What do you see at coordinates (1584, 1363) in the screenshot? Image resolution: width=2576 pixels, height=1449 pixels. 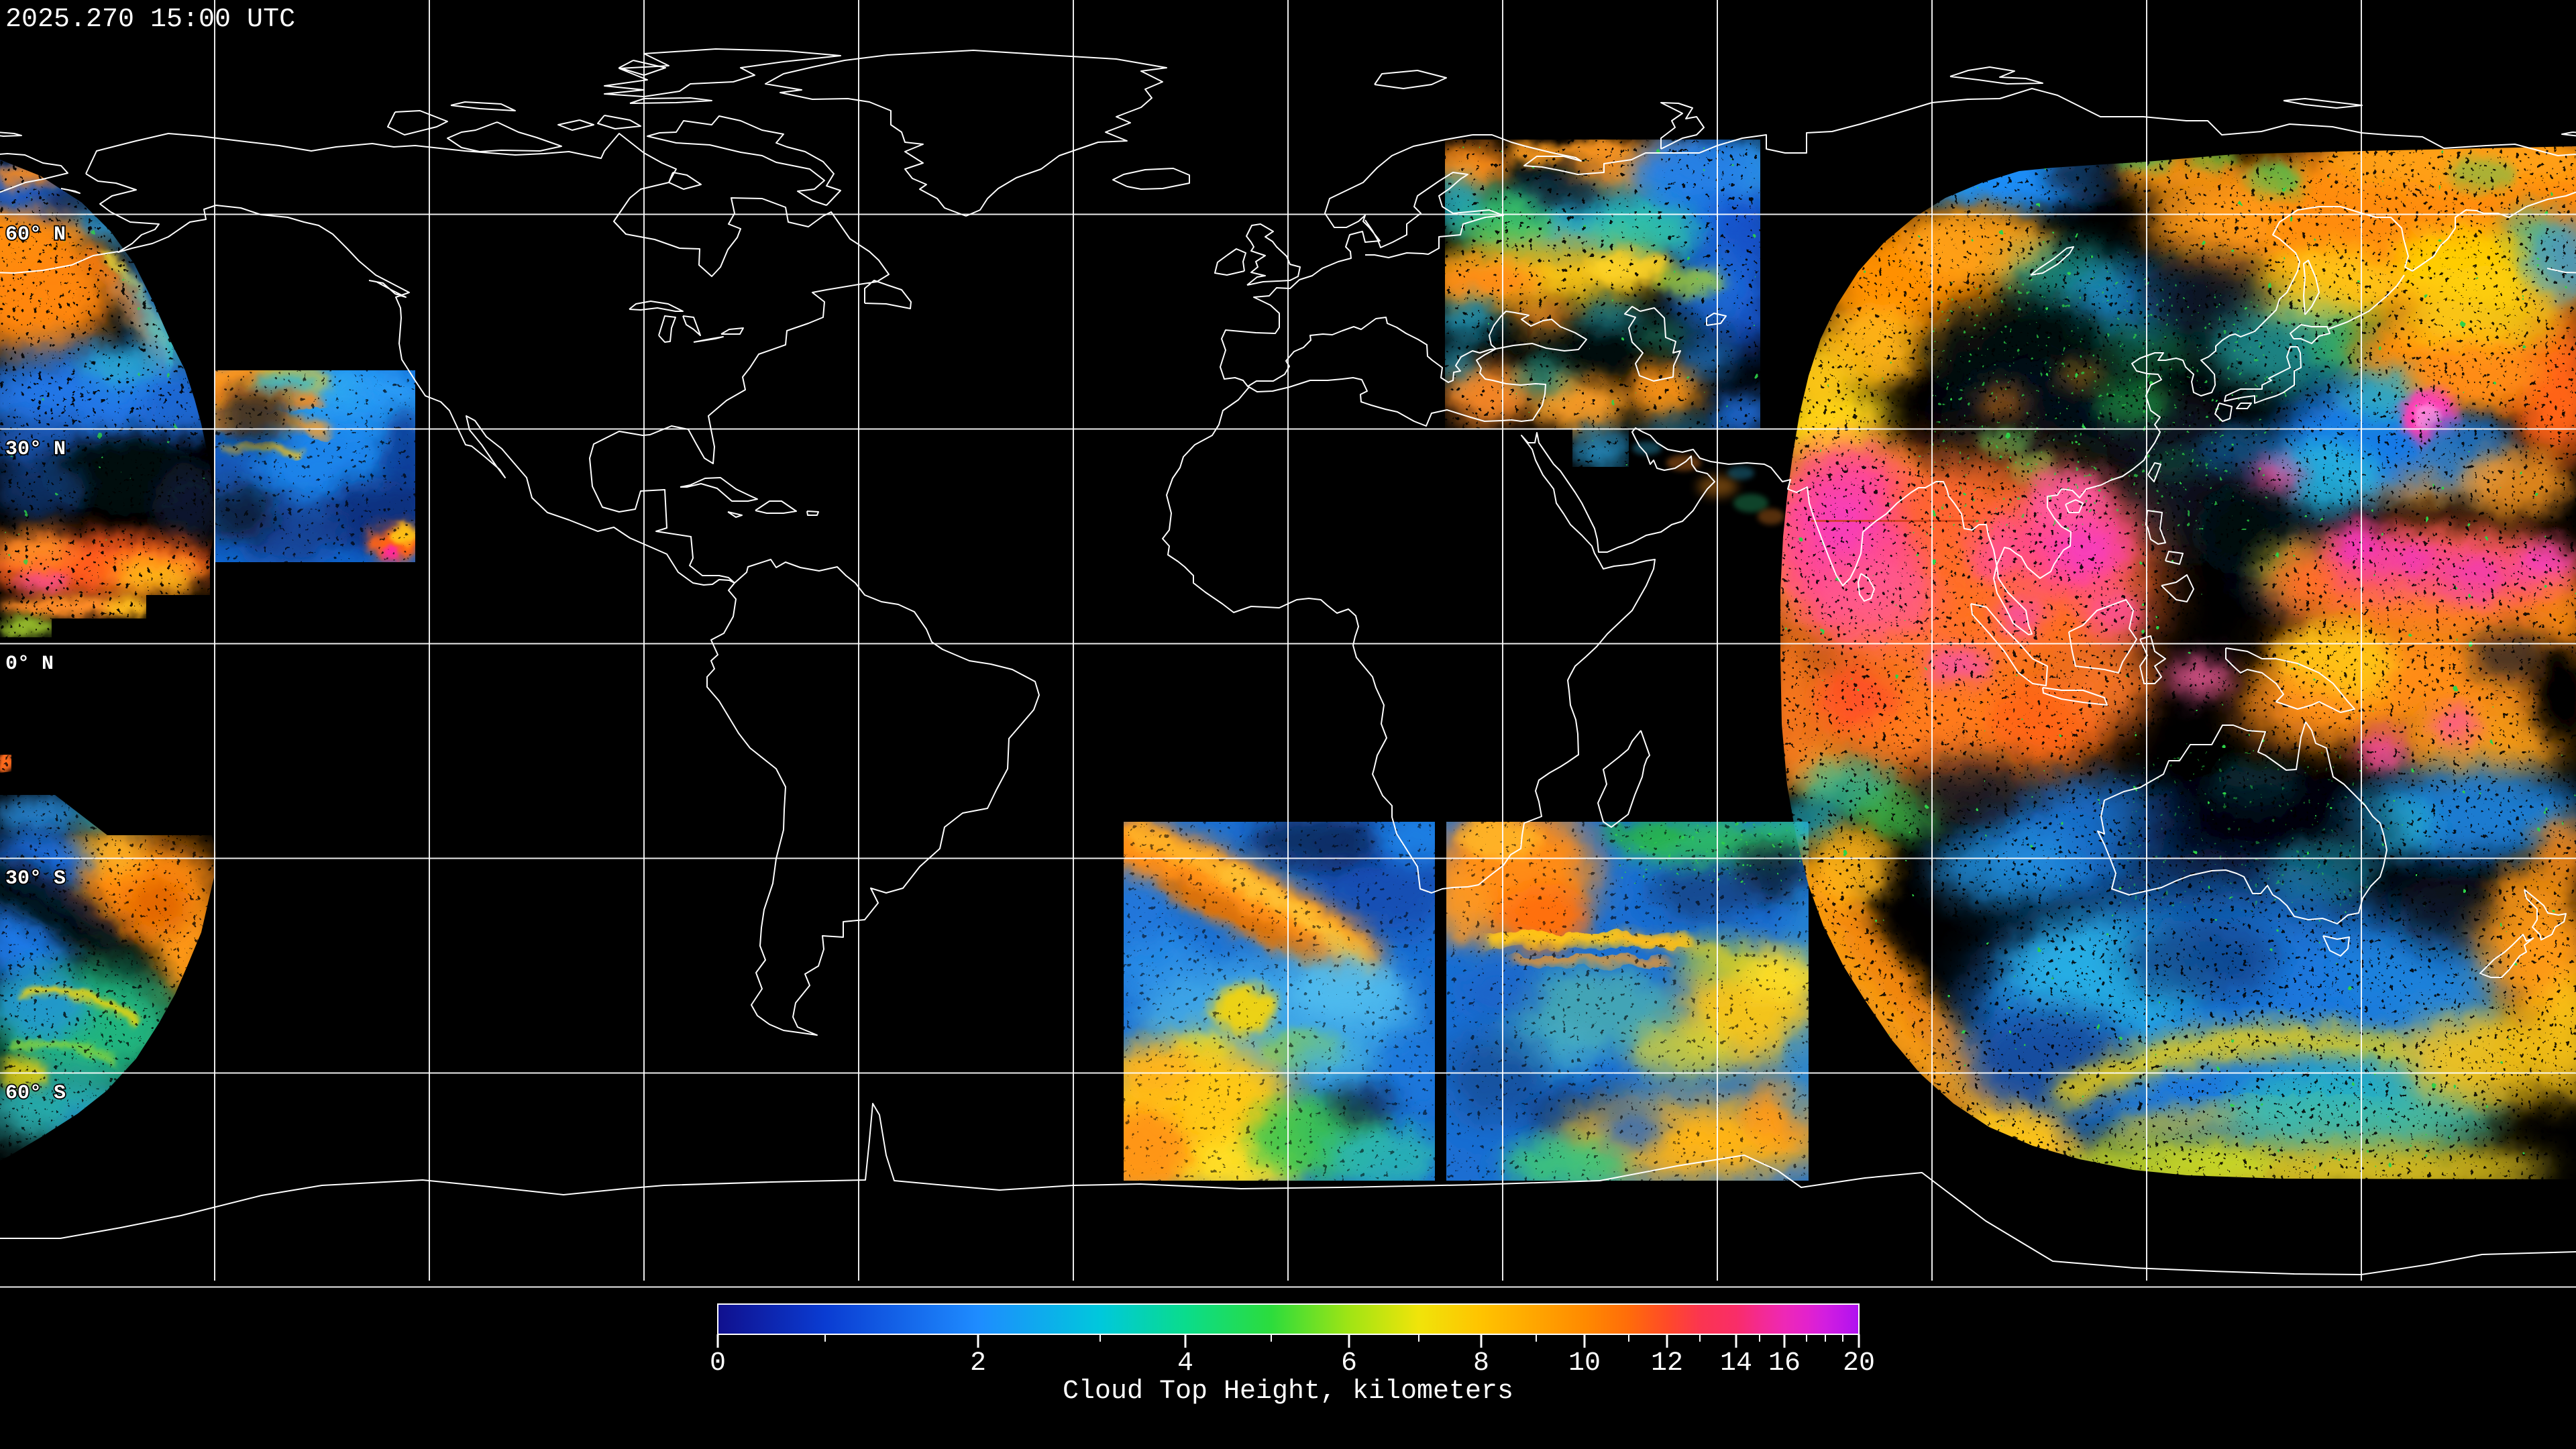 I see `svg-text: 10` at bounding box center [1584, 1363].